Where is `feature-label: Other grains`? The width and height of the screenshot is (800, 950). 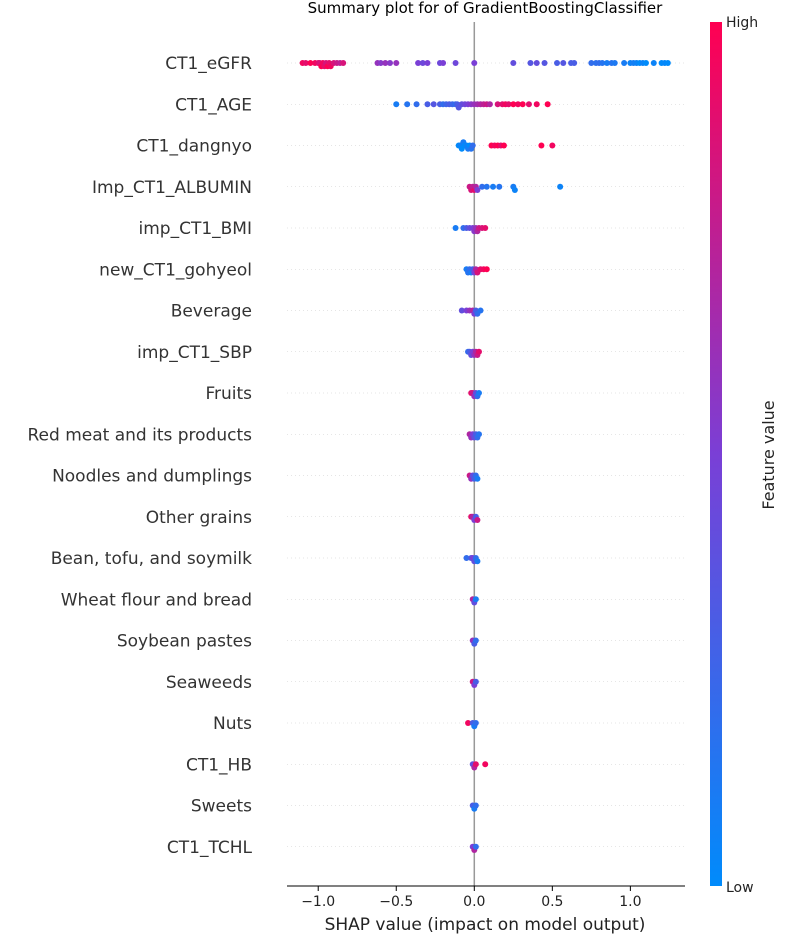
feature-label: Other grains is located at coordinates (199, 518).